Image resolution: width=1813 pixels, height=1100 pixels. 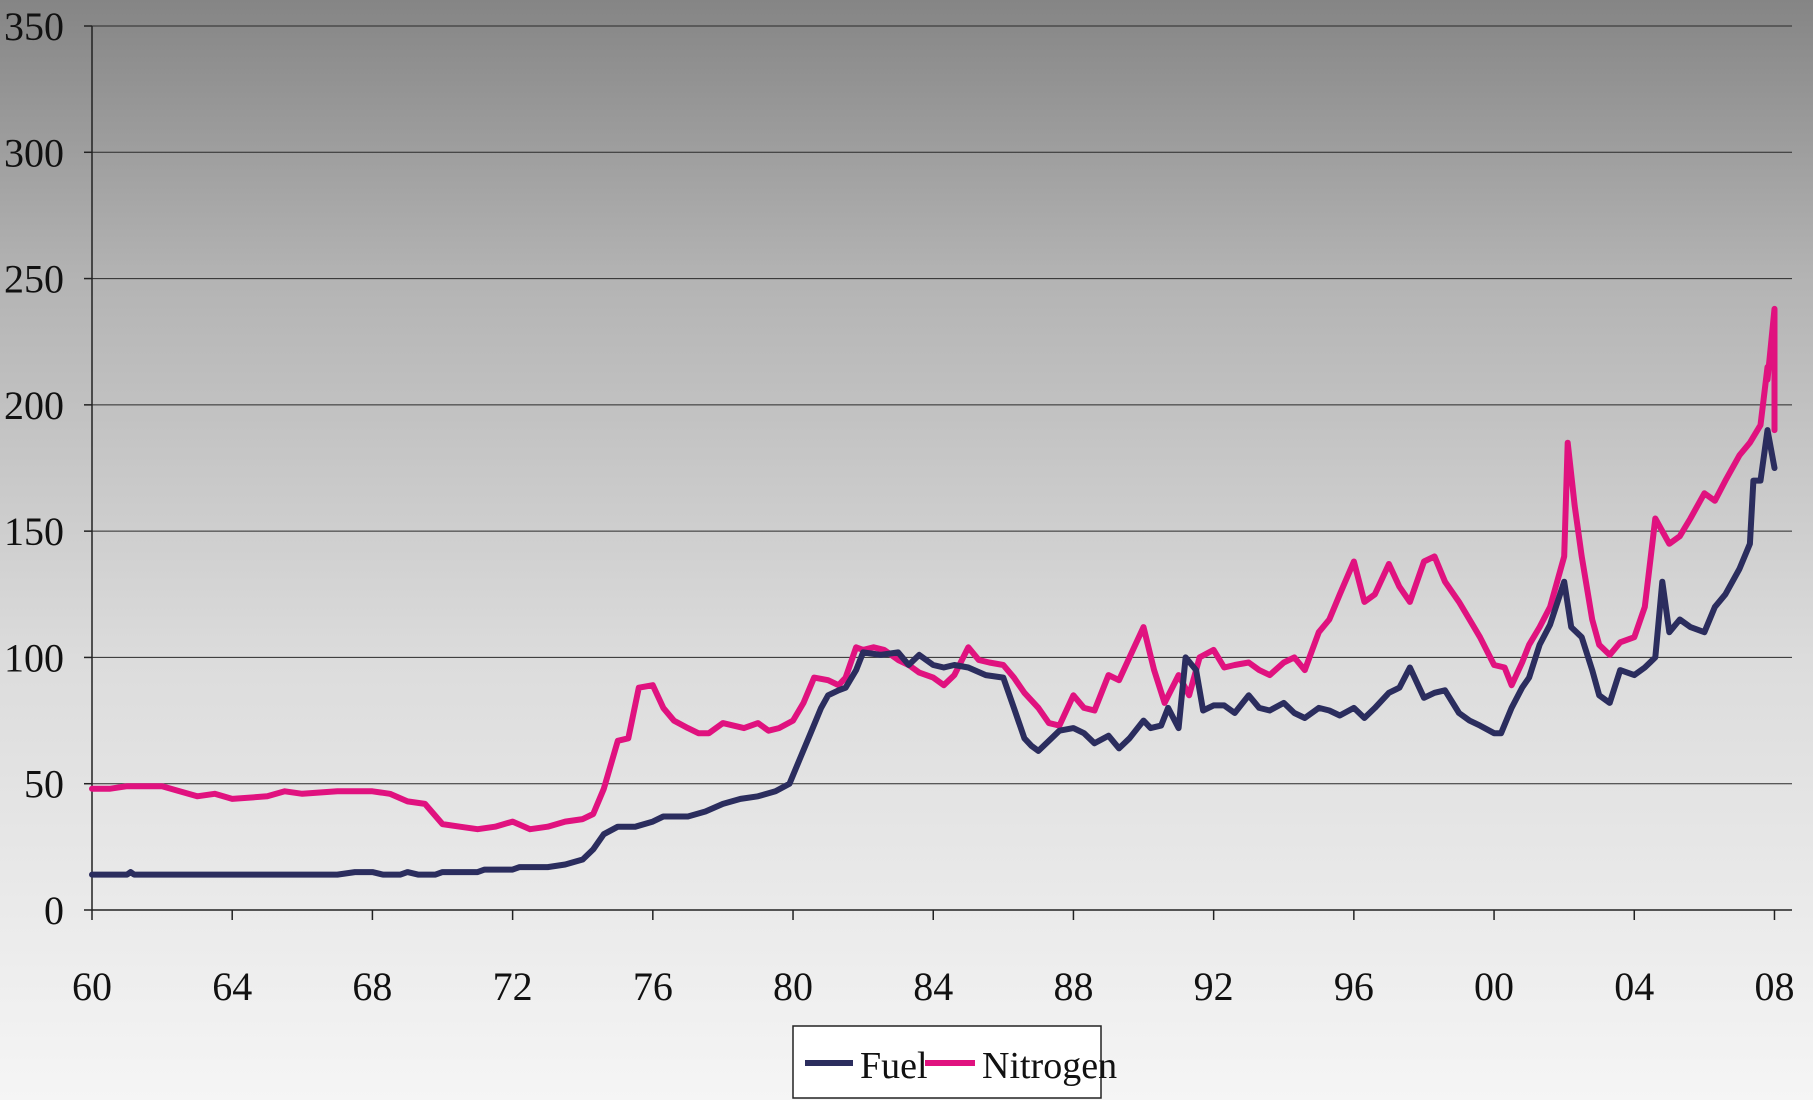 I want to click on x-tick-label: 08, so click(x=1774, y=986).